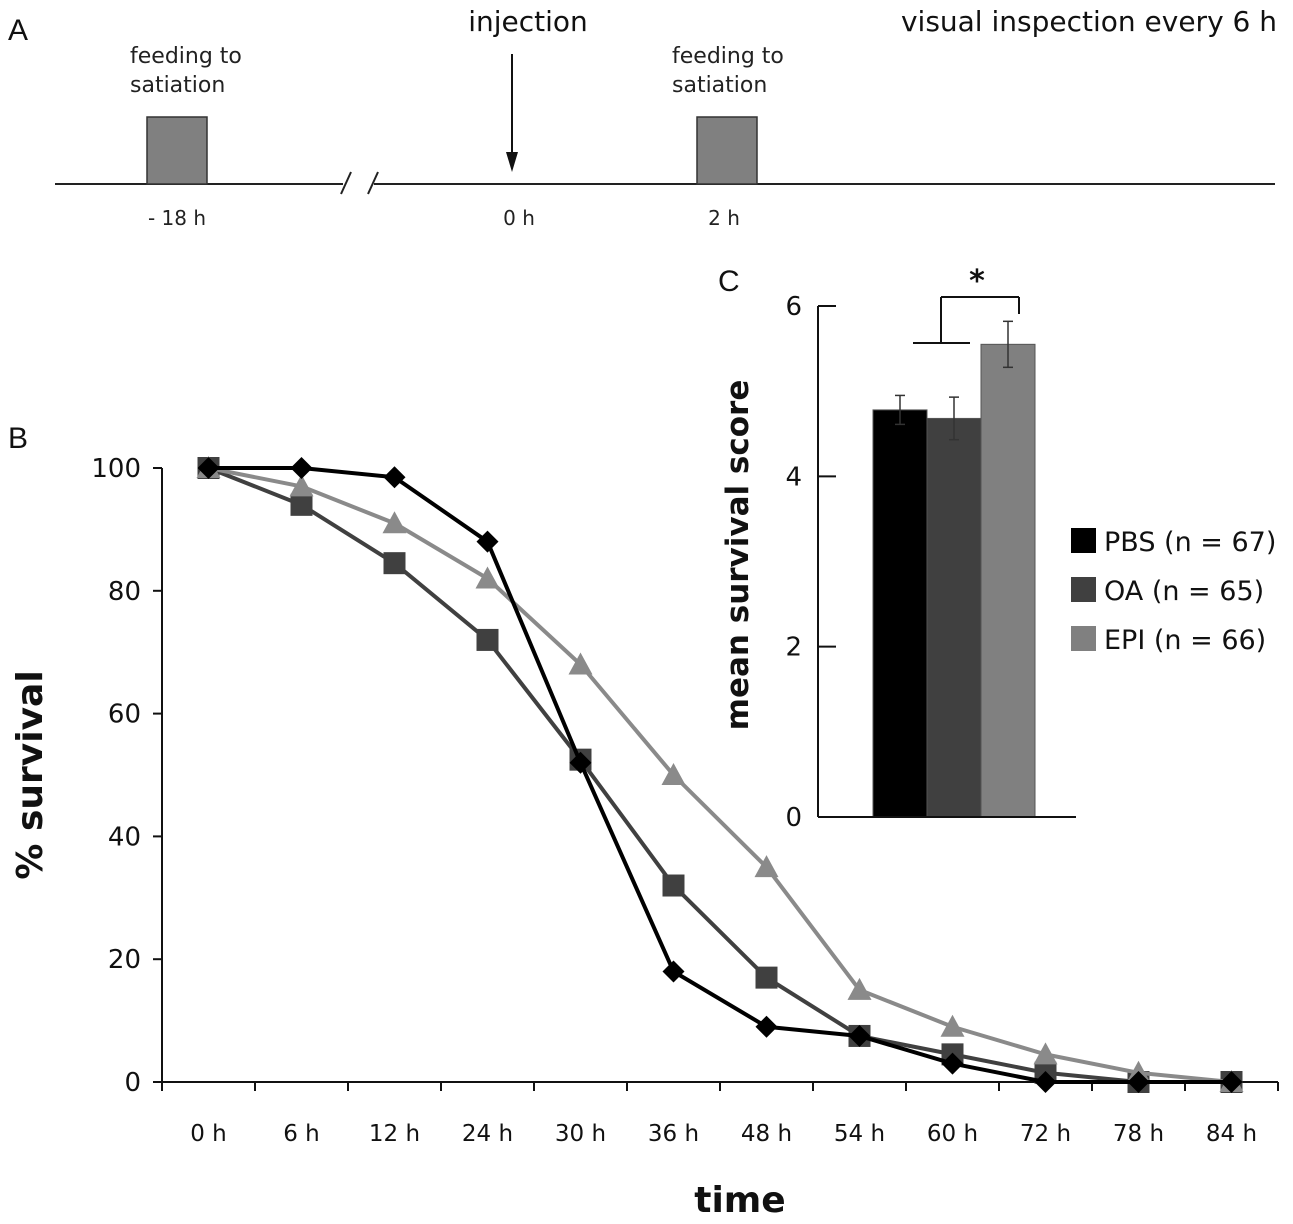  Describe the element at coordinates (177, 218) in the screenshot. I see `timeline-tick-label: - 18 h` at that location.